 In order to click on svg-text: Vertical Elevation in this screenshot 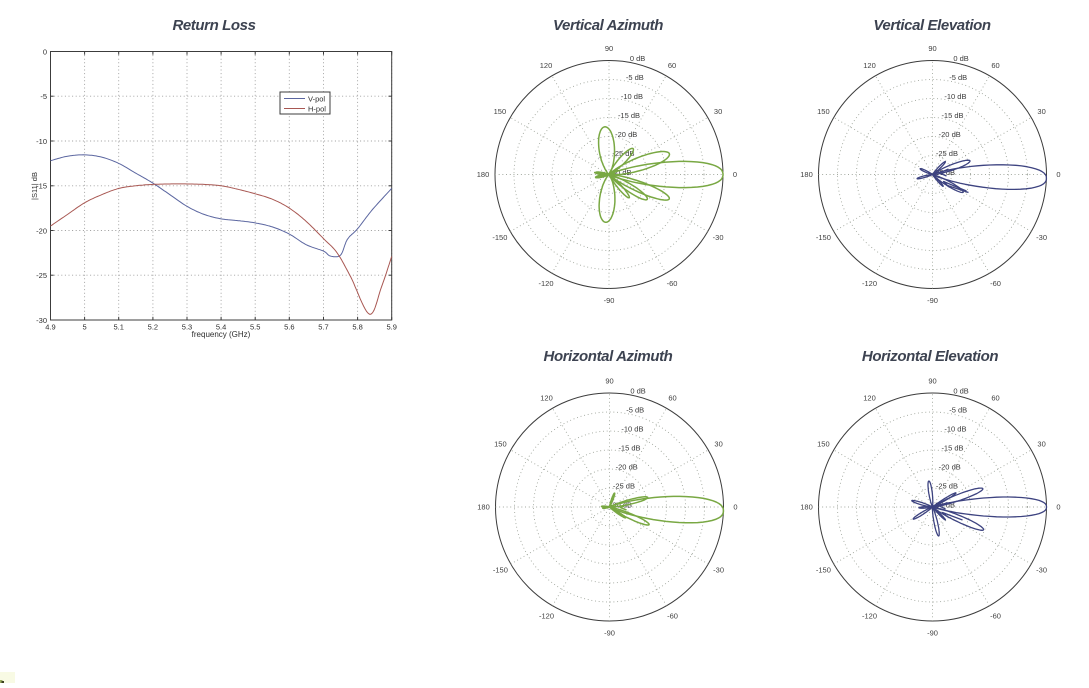, I will do `click(932, 25)`.